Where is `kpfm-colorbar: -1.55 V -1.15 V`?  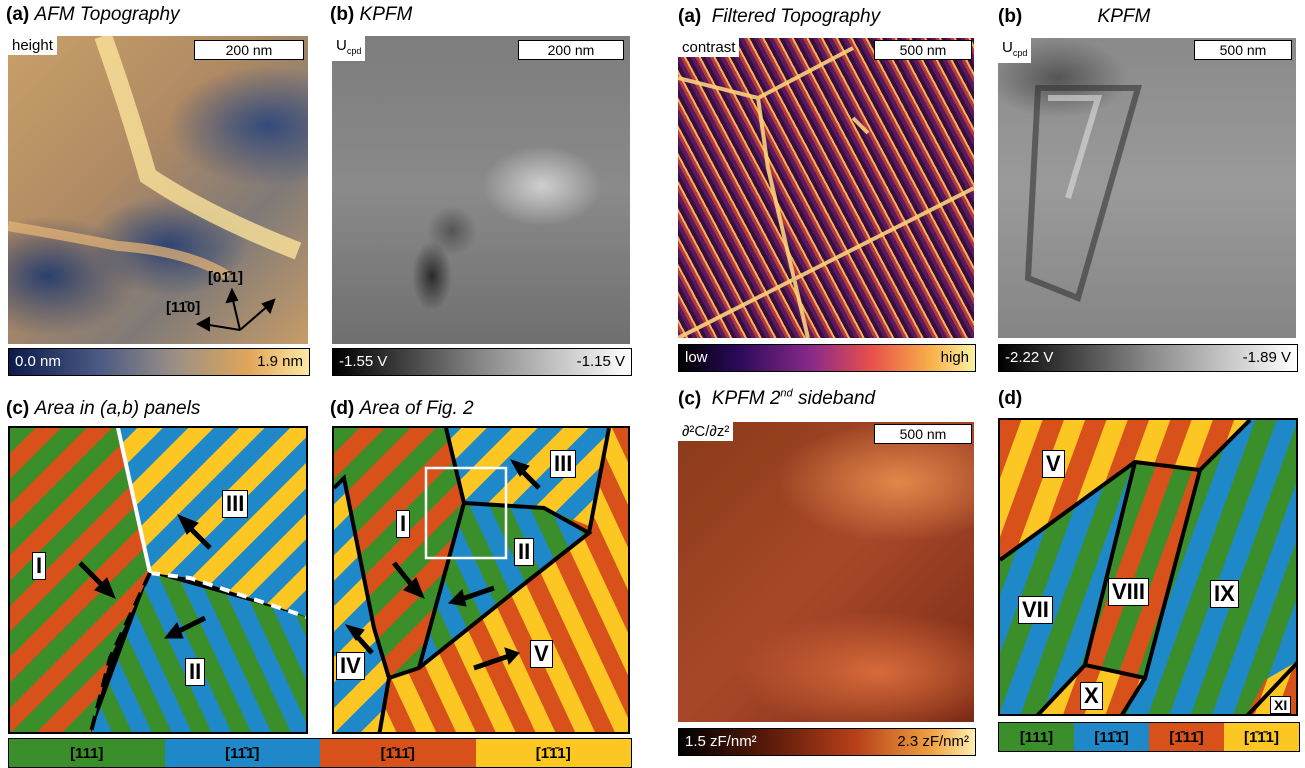
kpfm-colorbar: -1.55 V -1.15 V is located at coordinates (482, 362).